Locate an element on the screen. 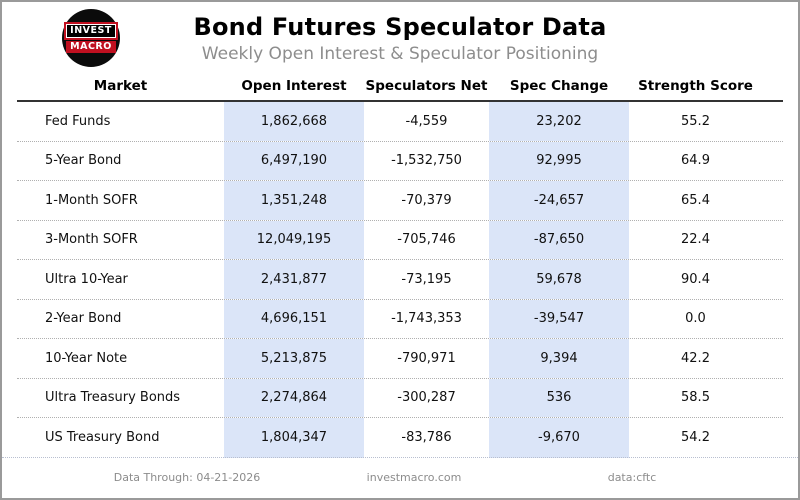  table-row: Ultra 10-Year 2,431,877 -73,195 59,678 90.4 is located at coordinates (400, 280).